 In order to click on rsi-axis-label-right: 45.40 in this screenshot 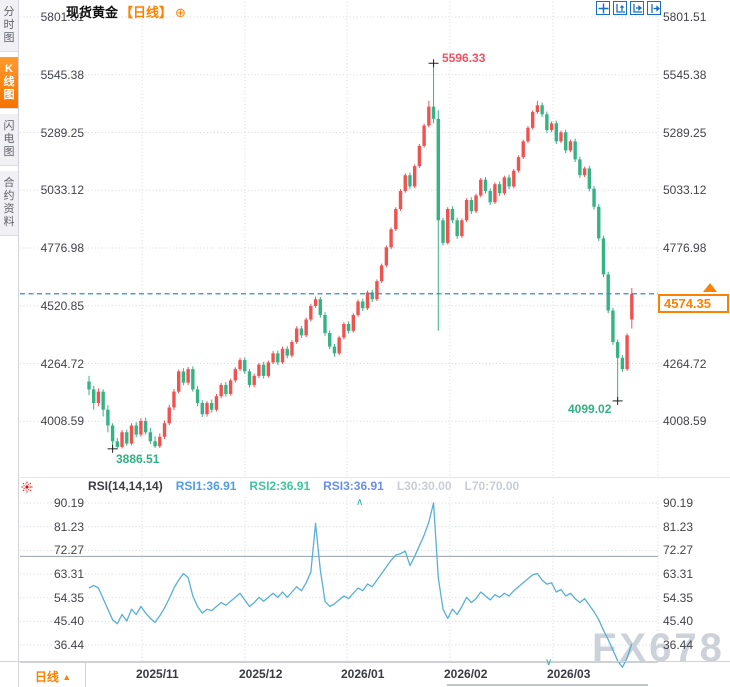, I will do `click(678, 621)`.